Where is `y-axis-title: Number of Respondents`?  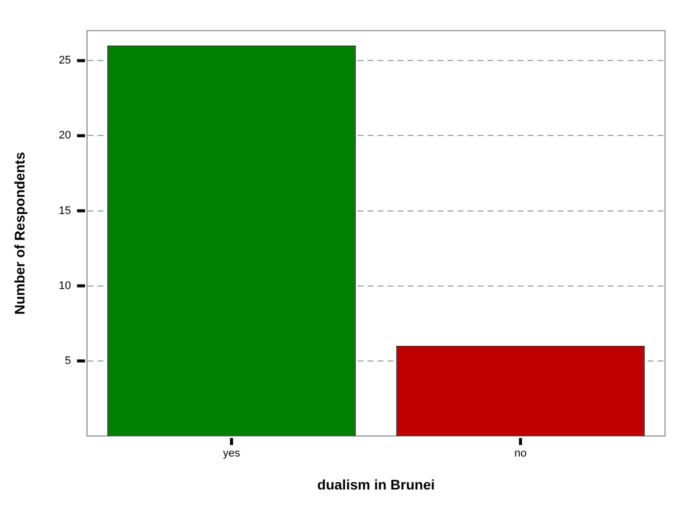 y-axis-title: Number of Respondents is located at coordinates (19, 233).